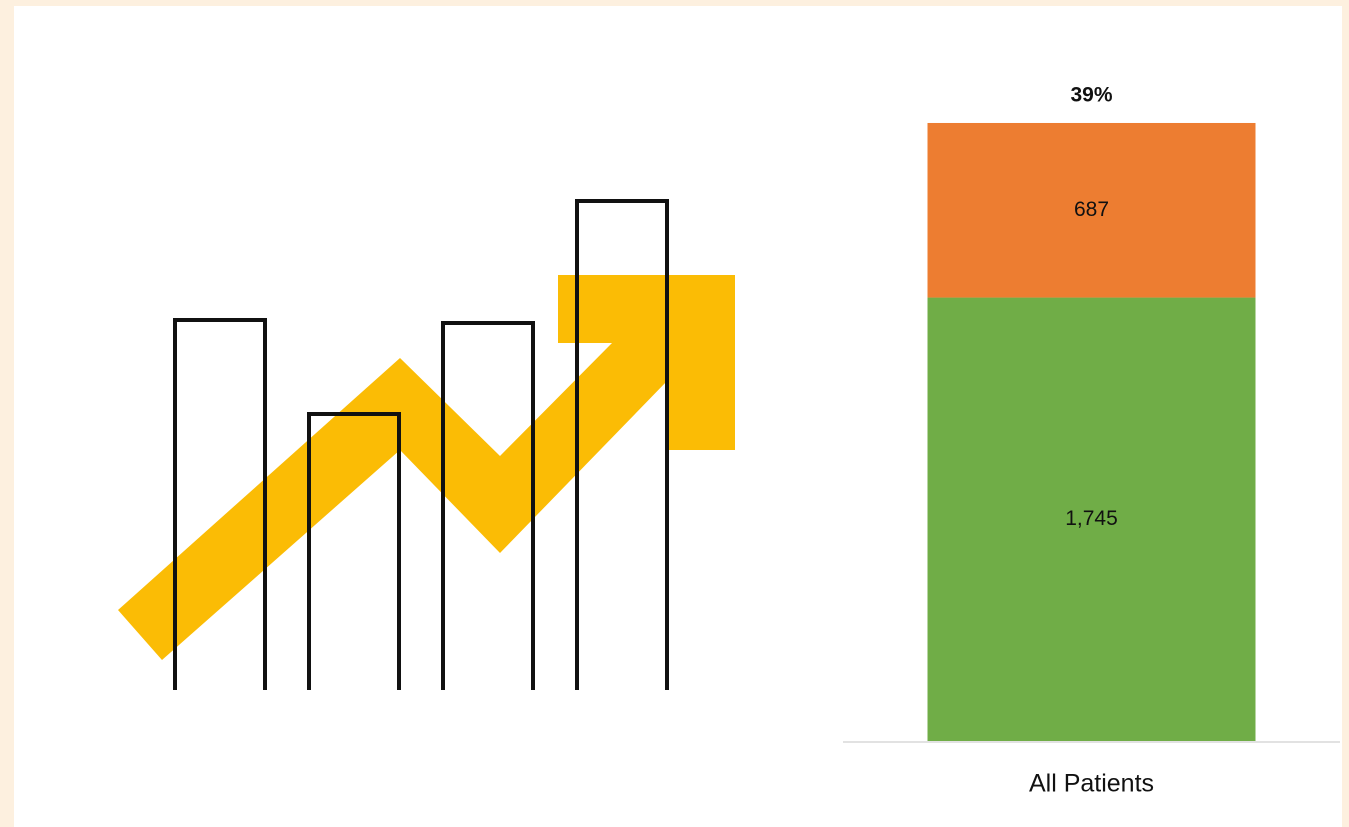 The height and width of the screenshot is (827, 1349). Describe the element at coordinates (1091, 784) in the screenshot. I see `x-tick-label: All Patients` at that location.